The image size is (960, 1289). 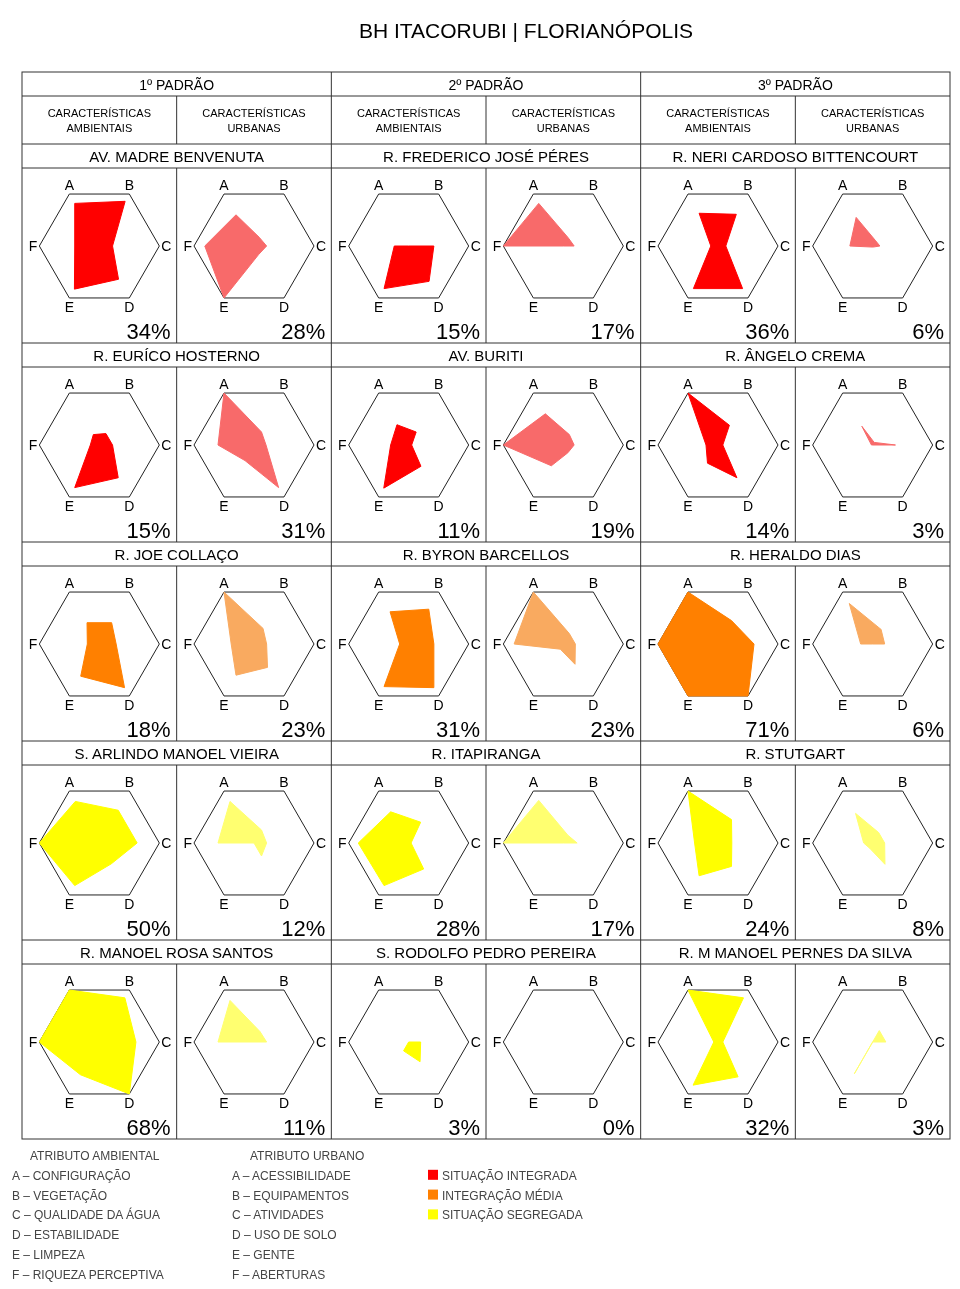 What do you see at coordinates (767, 331) in the screenshot?
I see `text: 36%` at bounding box center [767, 331].